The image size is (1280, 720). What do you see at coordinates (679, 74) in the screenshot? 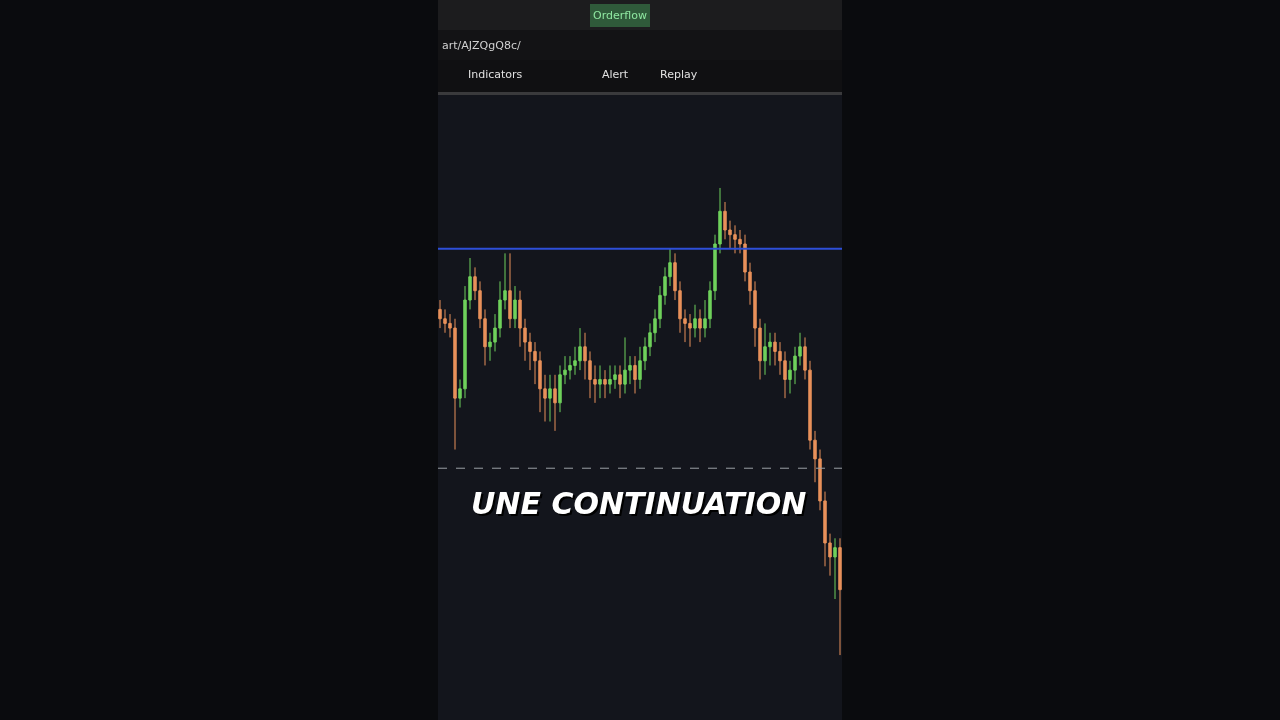
I see `text: Replay` at bounding box center [679, 74].